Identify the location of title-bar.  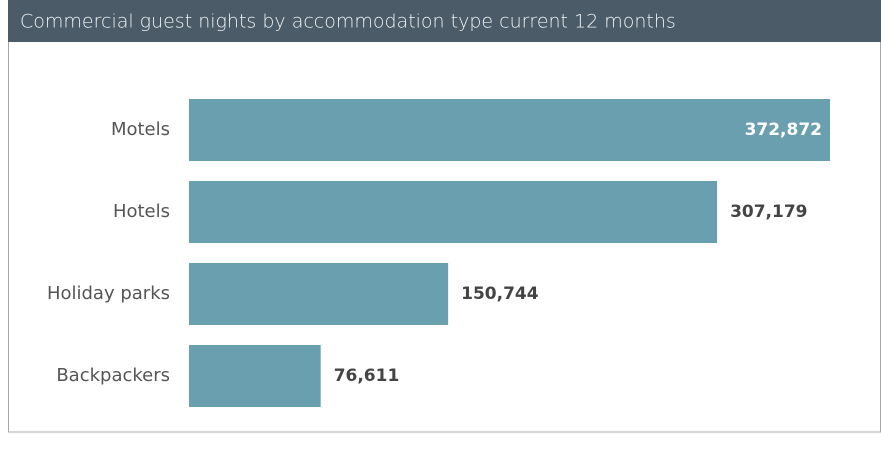
(444, 21).